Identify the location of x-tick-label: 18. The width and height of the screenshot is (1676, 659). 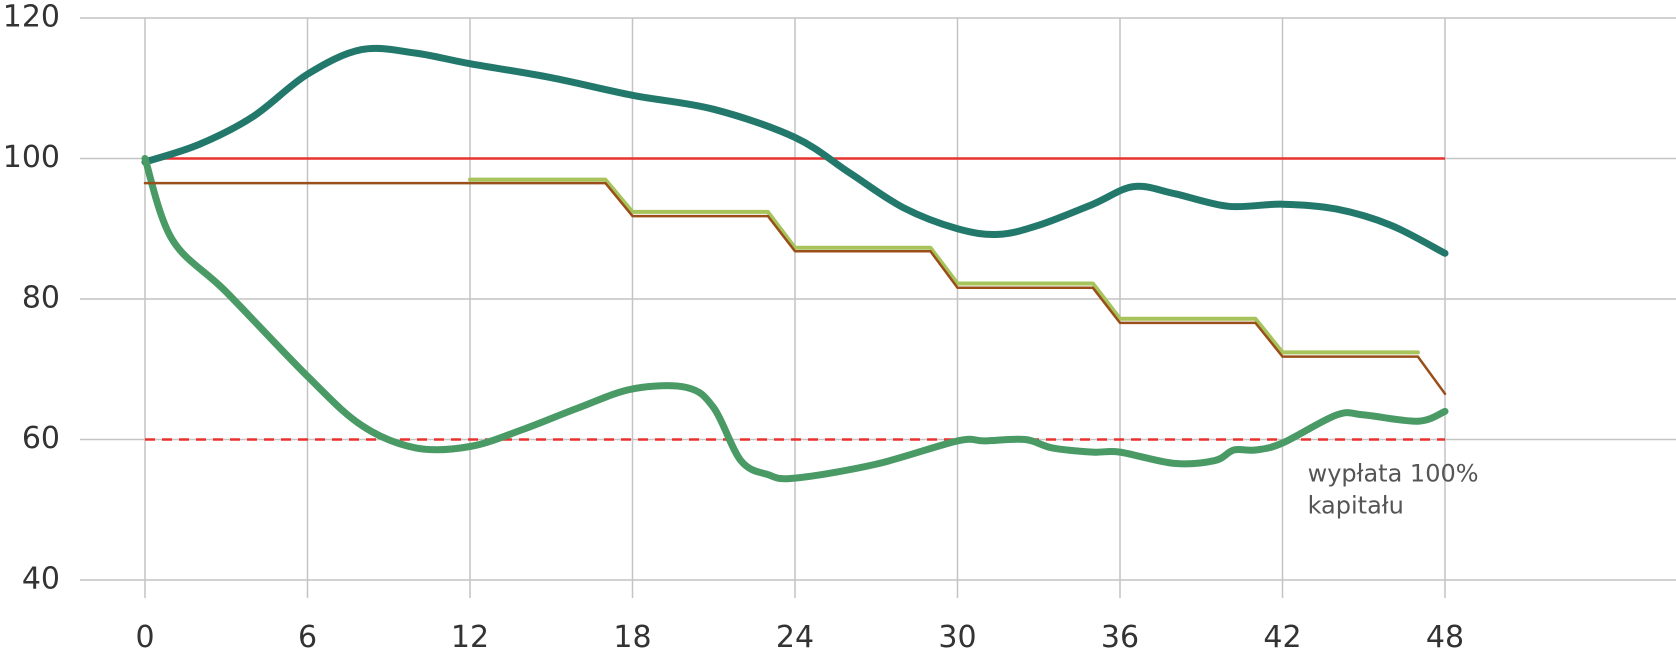
(632, 637).